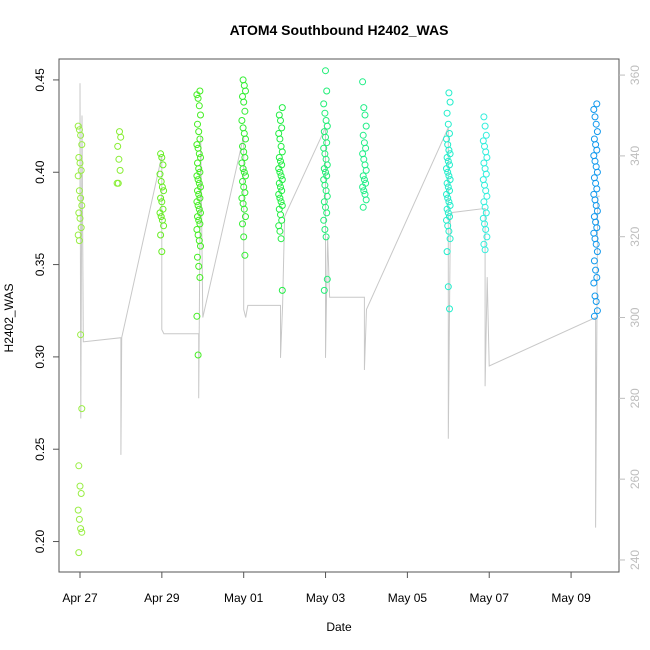 Image resolution: width=650 pixels, height=650 pixels. What do you see at coordinates (40, 80) in the screenshot?
I see `y-tick-label: 0.45` at bounding box center [40, 80].